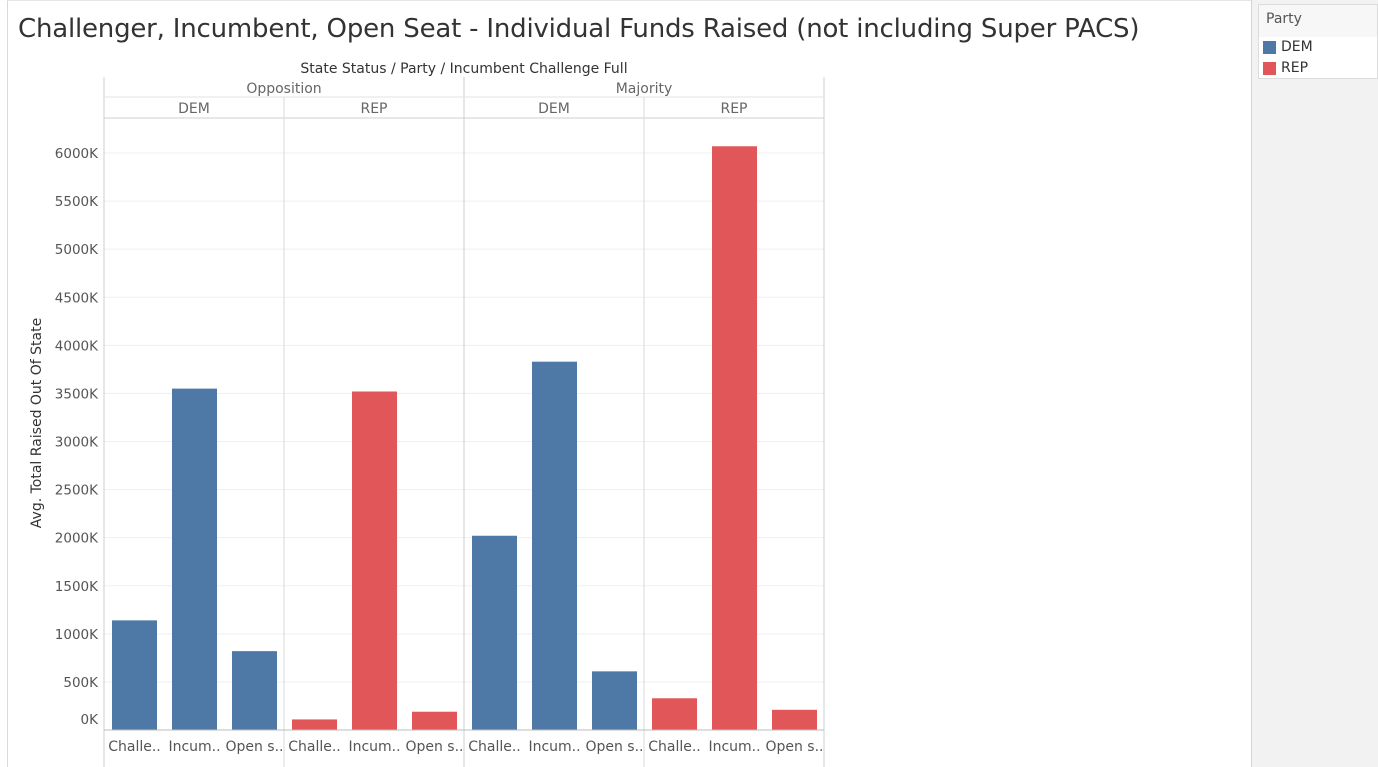 This screenshot has height=767, width=1378. Describe the element at coordinates (77, 539) in the screenshot. I see `y-tick-label: 2000K` at that location.